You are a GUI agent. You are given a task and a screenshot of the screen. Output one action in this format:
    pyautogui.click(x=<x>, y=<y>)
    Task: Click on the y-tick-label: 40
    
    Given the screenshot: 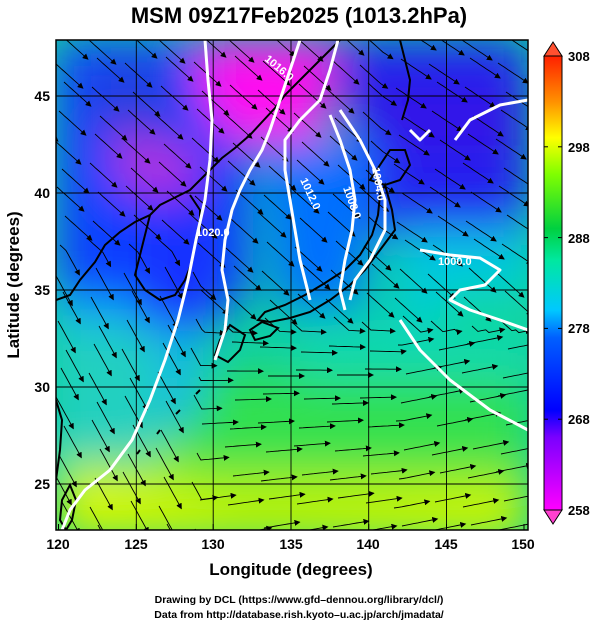 What is the action you would take?
    pyautogui.click(x=42, y=193)
    